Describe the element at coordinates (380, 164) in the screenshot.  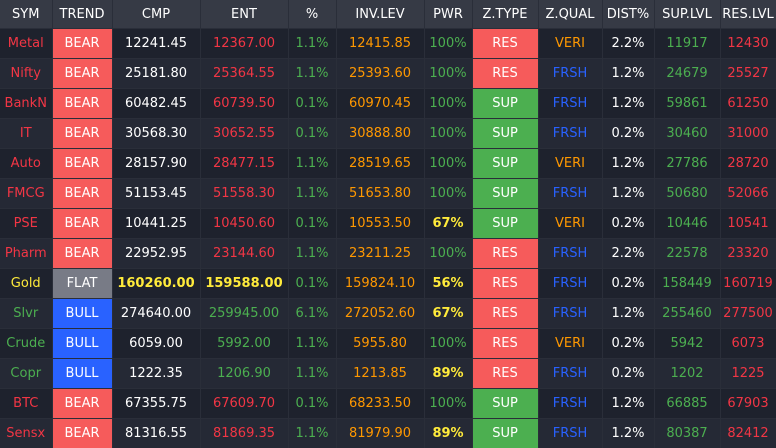
I see `inv-lev-cell: 28519.65` at that location.